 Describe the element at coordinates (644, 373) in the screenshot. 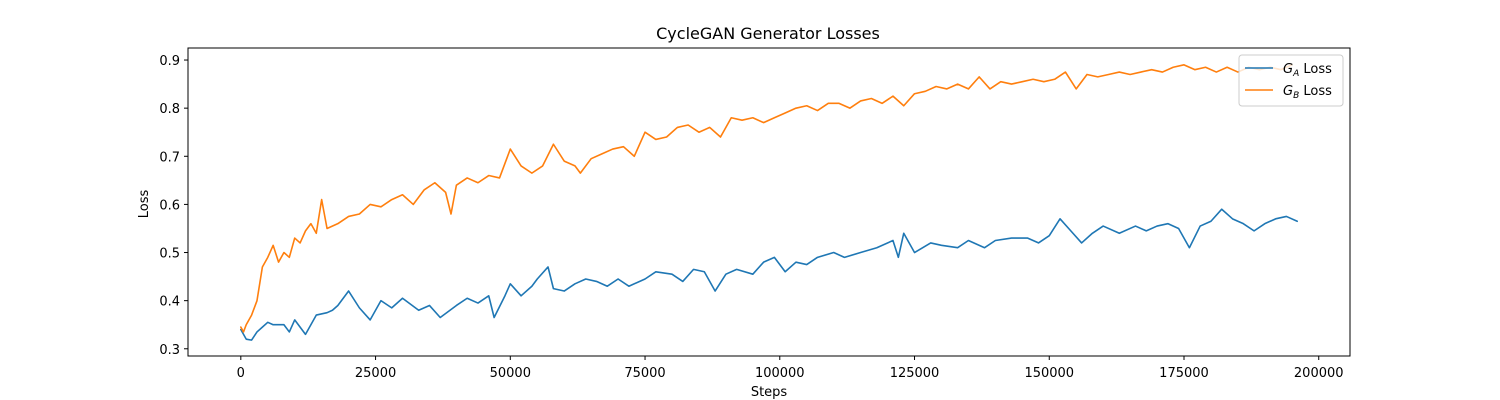

I see `x-tick-label: 75000` at that location.